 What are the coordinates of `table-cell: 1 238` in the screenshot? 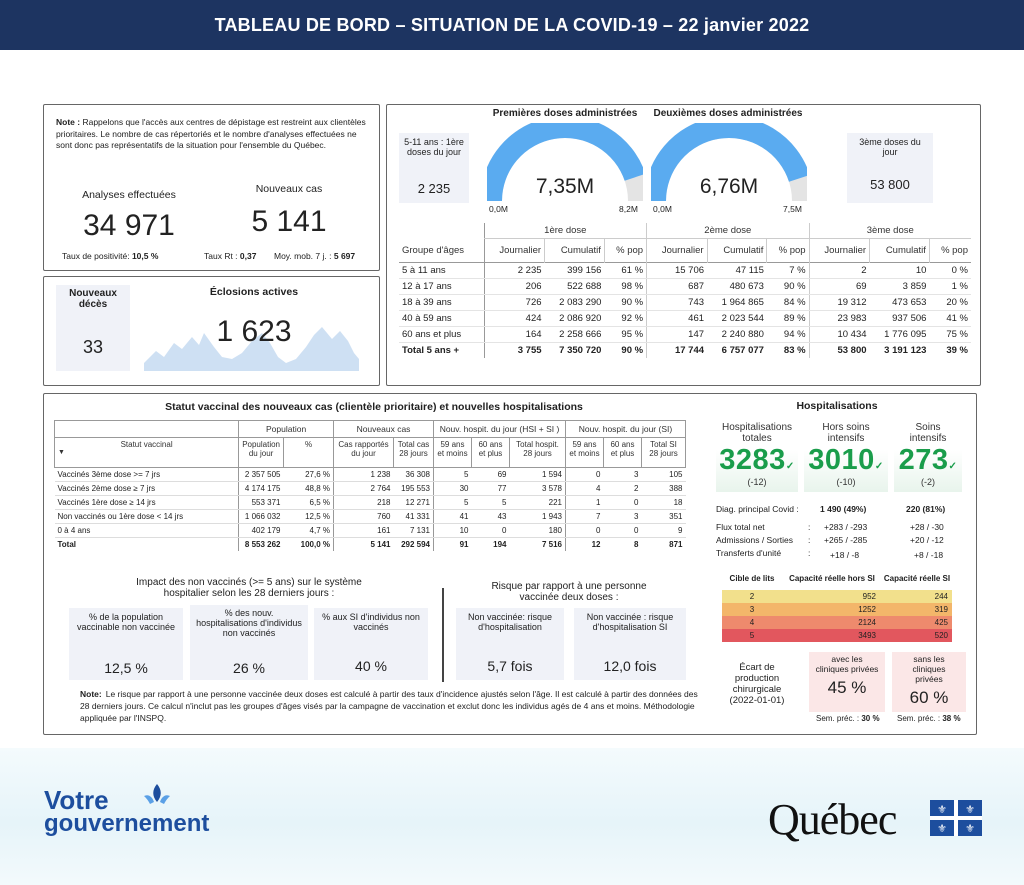 It's located at (363, 474).